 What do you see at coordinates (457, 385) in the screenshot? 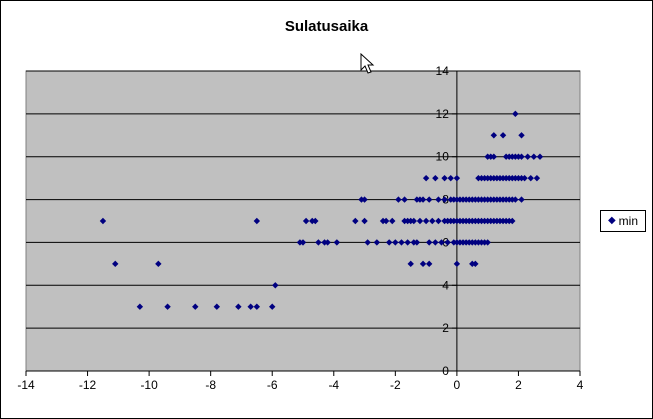
I see `x-tick-label: 0` at bounding box center [457, 385].